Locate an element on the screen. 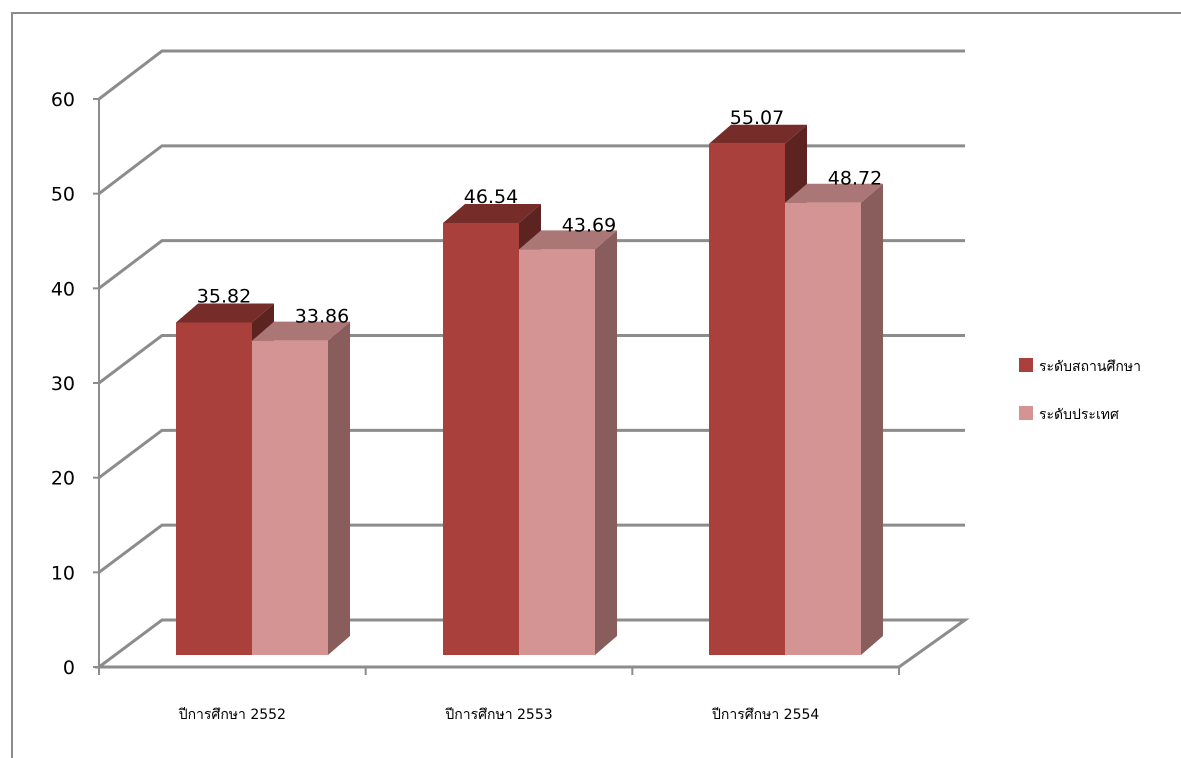 The height and width of the screenshot is (758, 1181). x-tick-label: ปีการศึกษา 2552 is located at coordinates (232, 715).